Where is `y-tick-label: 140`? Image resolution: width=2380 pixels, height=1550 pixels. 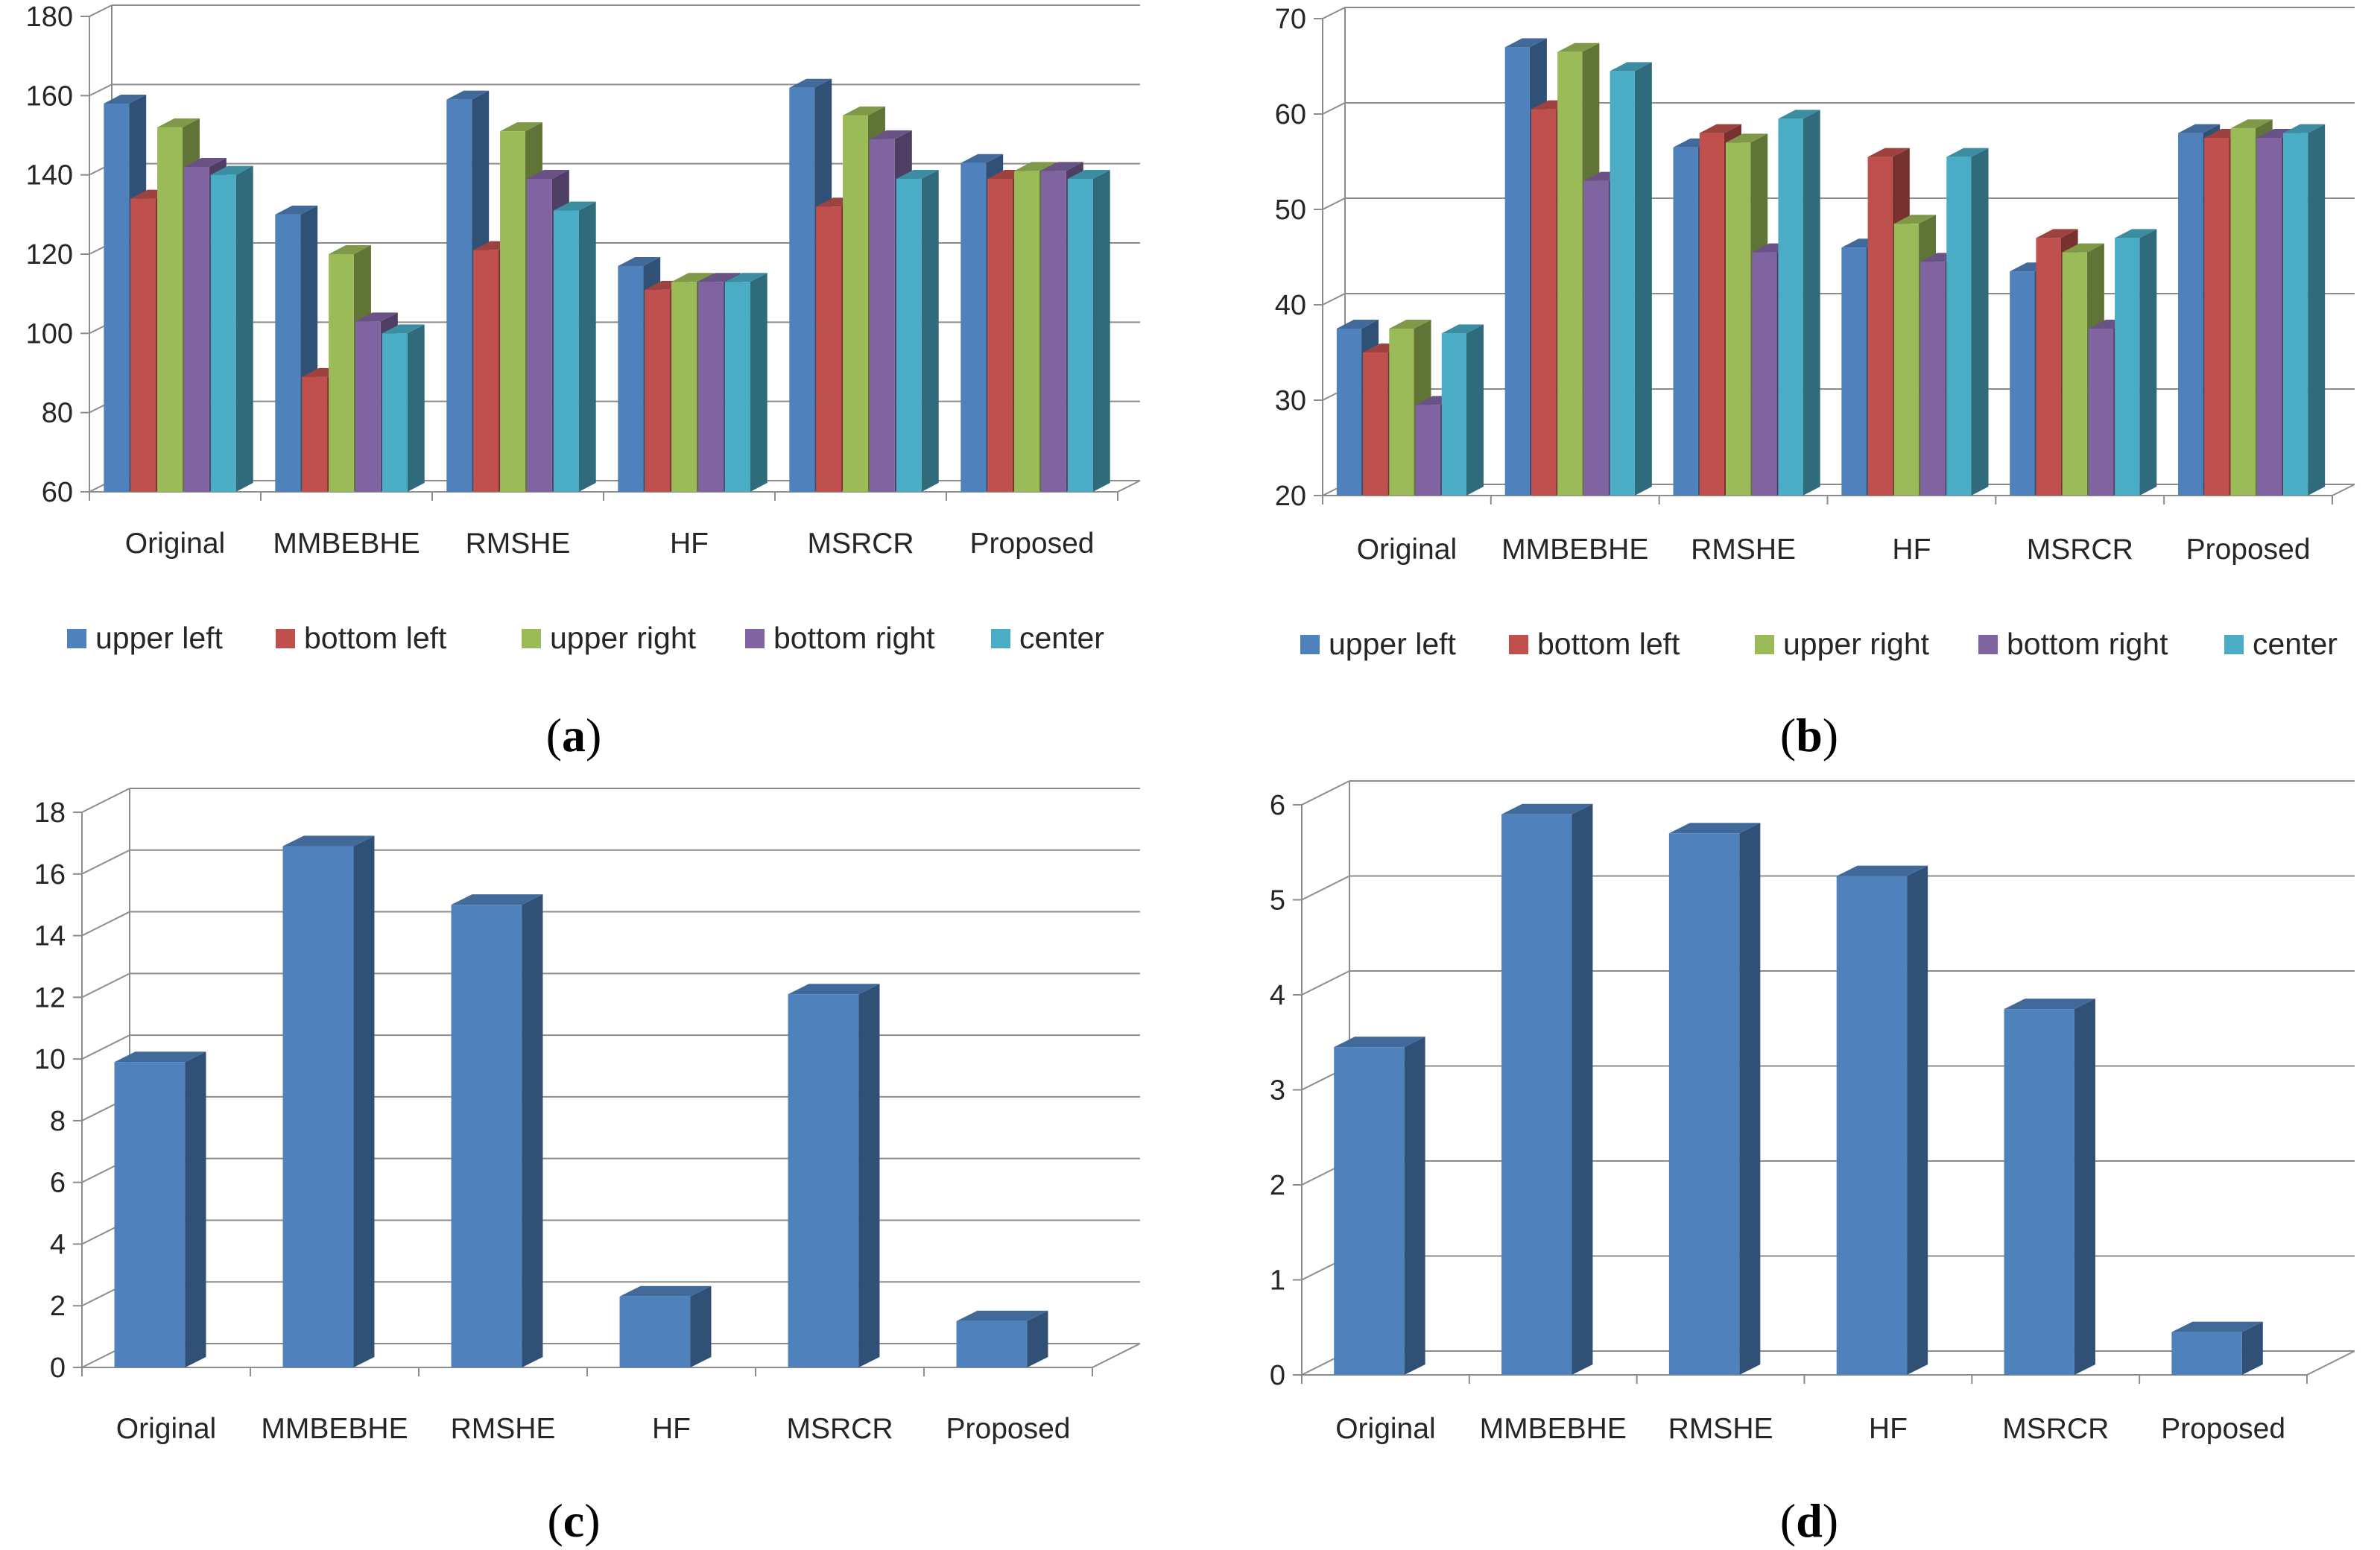 y-tick-label: 140 is located at coordinates (49, 176).